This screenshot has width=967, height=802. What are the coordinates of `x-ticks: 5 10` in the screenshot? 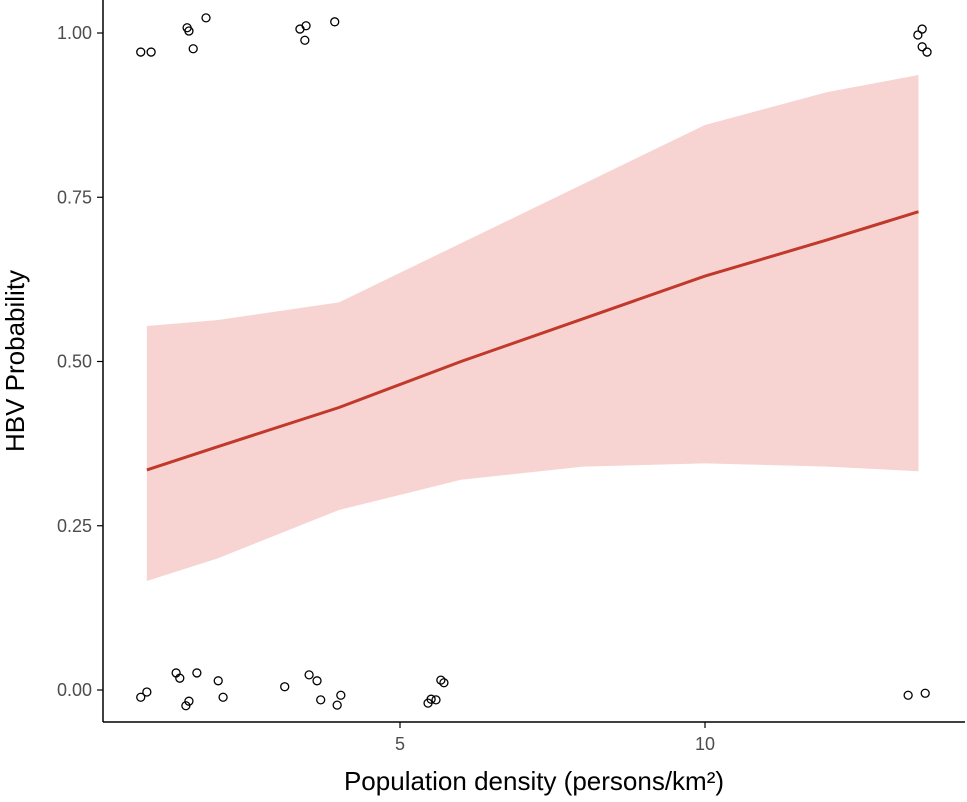 It's located at (555, 738).